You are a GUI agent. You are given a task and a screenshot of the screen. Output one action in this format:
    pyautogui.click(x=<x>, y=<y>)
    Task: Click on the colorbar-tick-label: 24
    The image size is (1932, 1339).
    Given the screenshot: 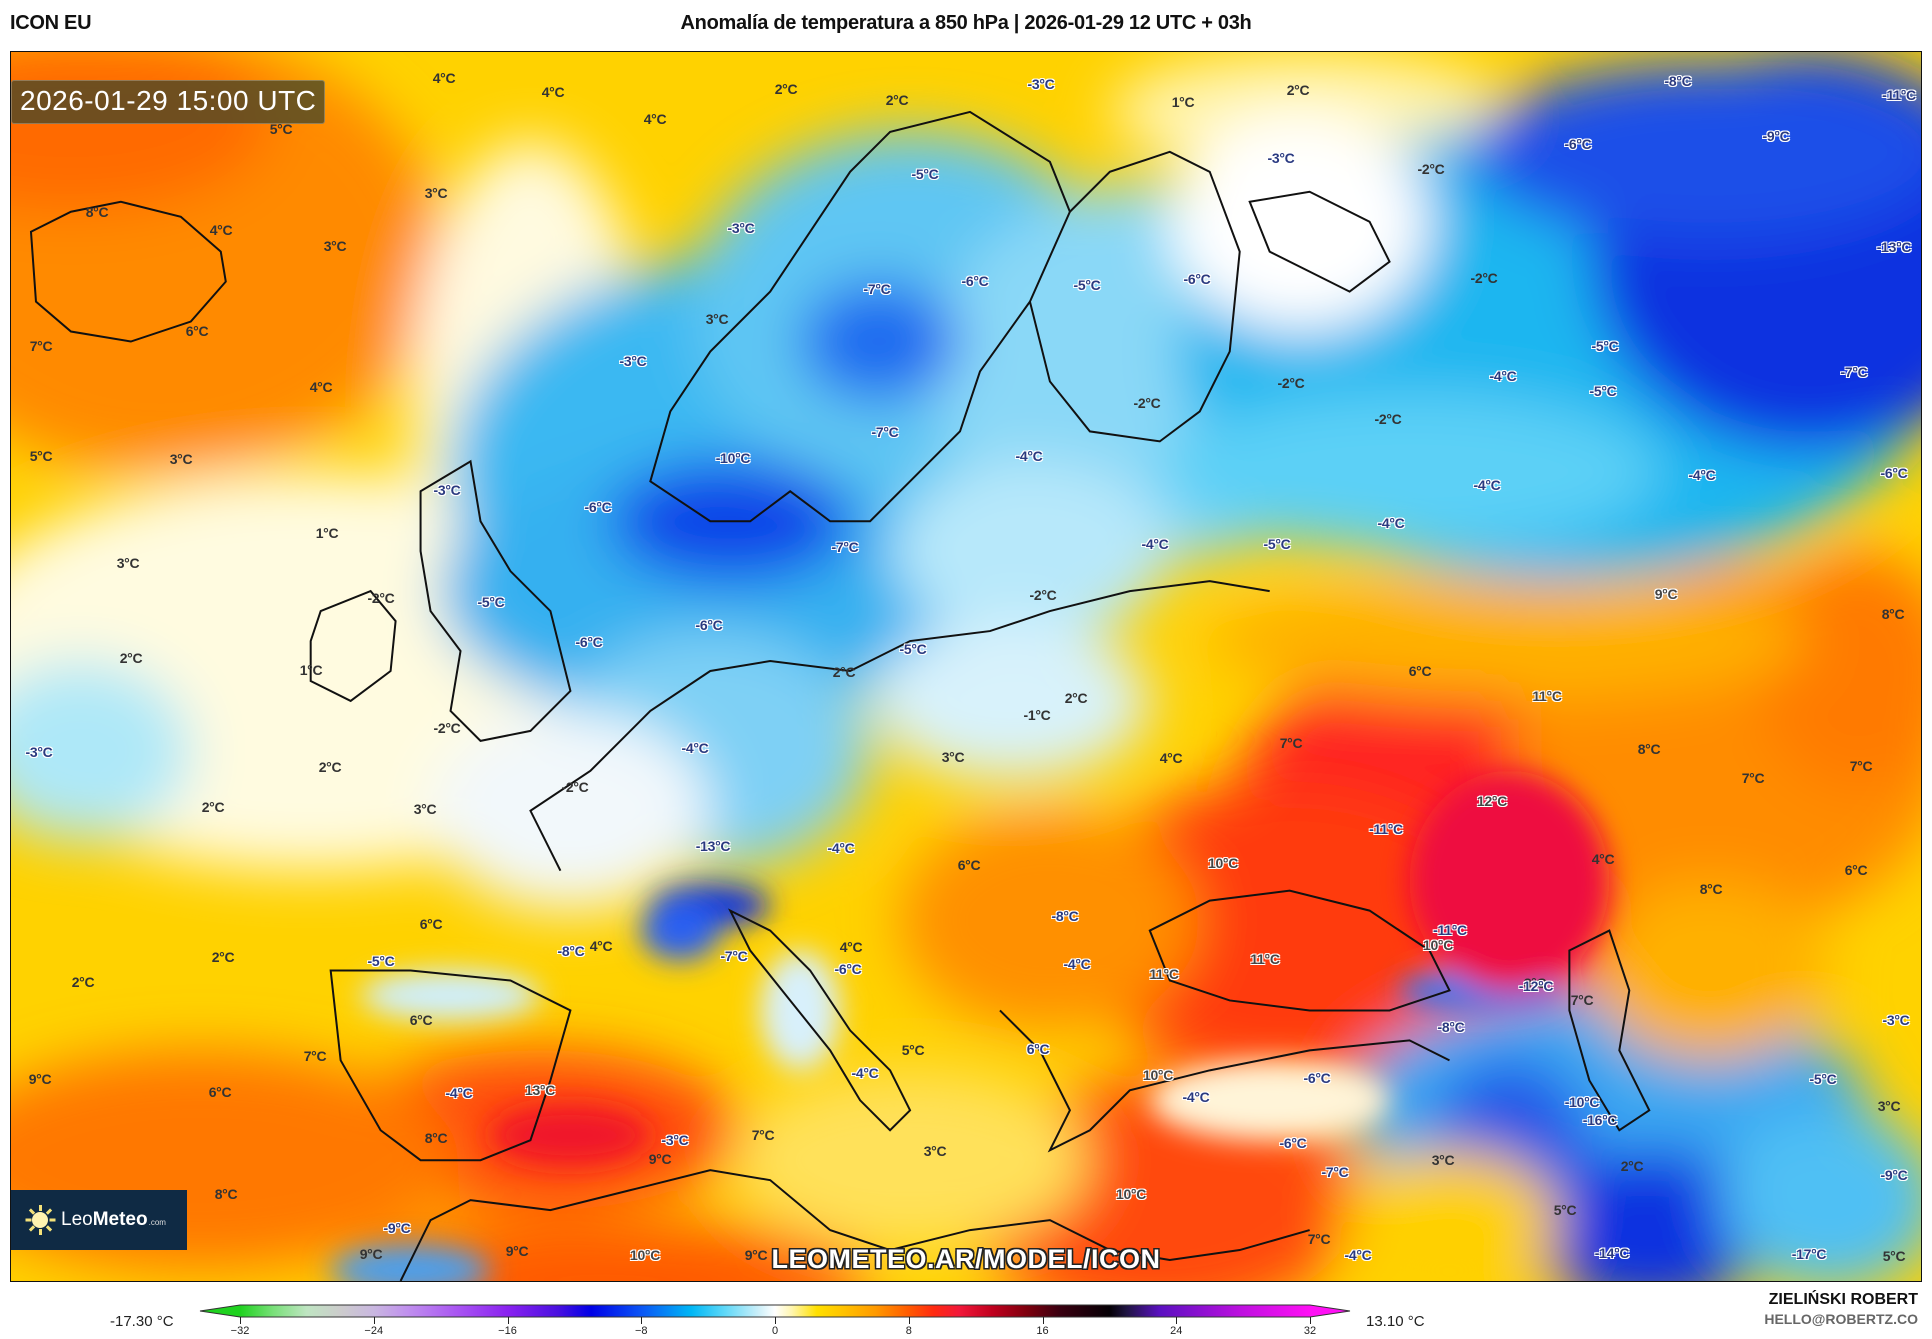 What is the action you would take?
    pyautogui.click(x=1176, y=1331)
    